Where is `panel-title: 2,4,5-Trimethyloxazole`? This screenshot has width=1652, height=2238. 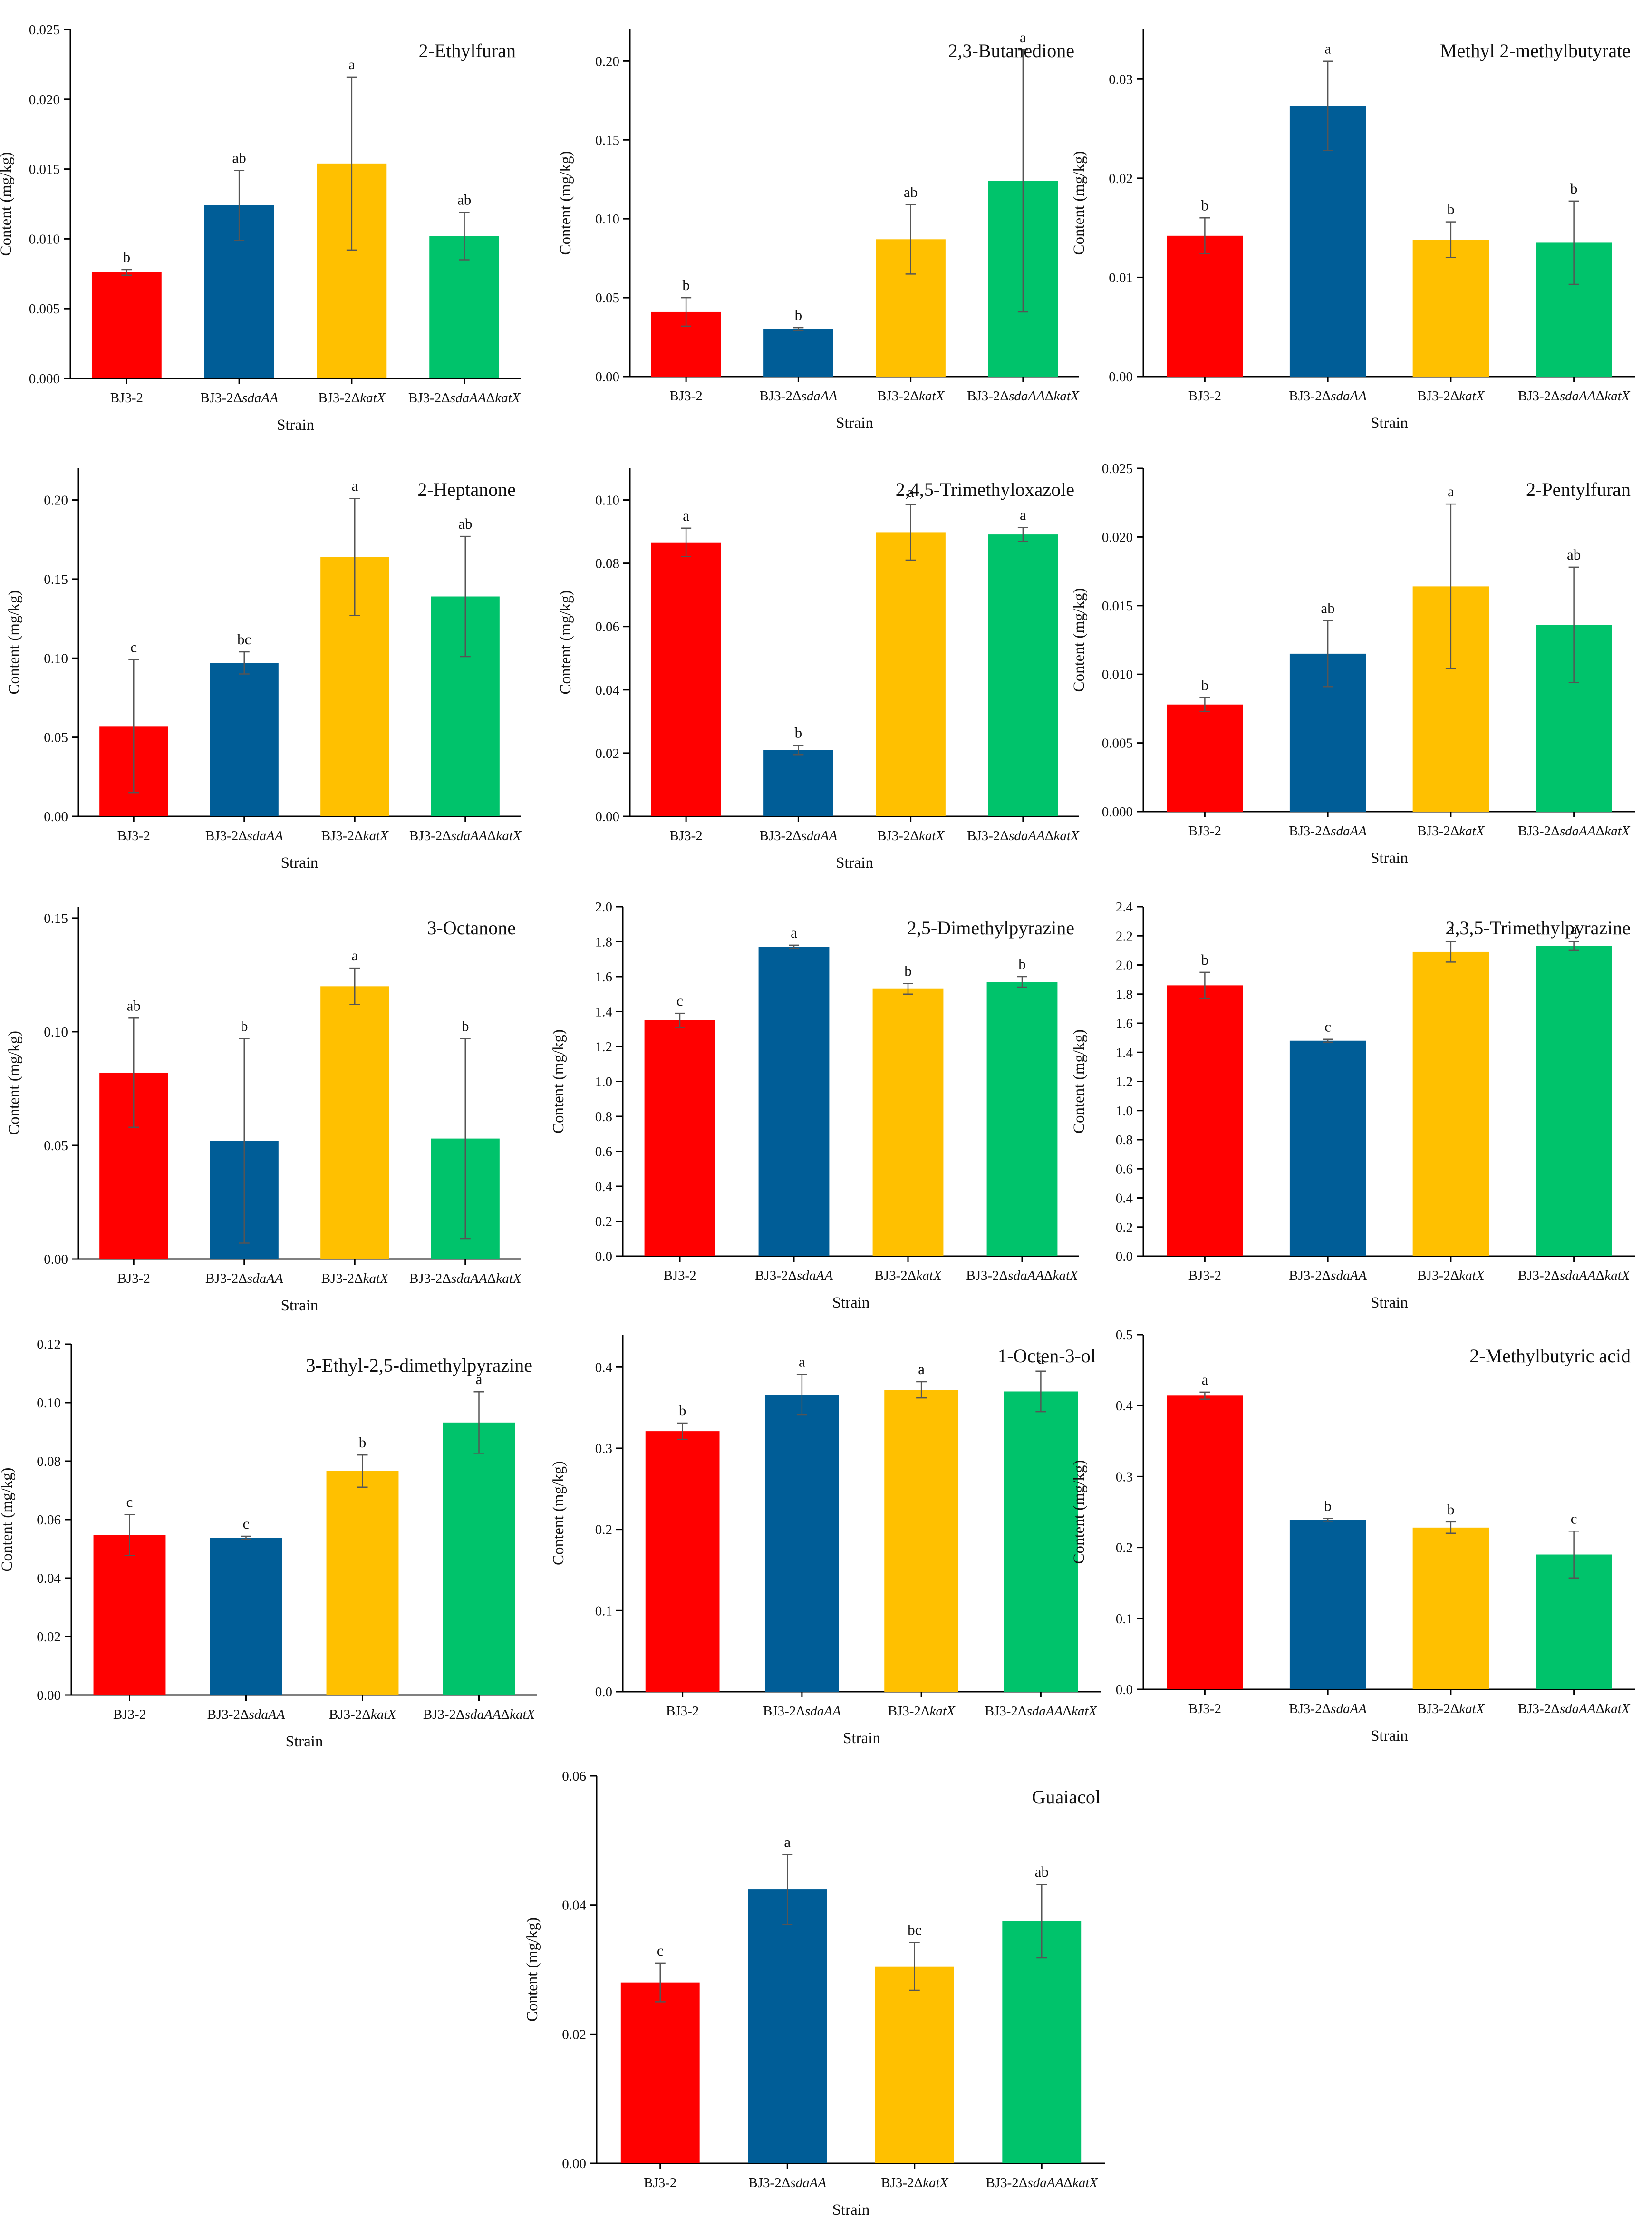 panel-title: 2,4,5-Trimethyloxazole is located at coordinates (985, 490).